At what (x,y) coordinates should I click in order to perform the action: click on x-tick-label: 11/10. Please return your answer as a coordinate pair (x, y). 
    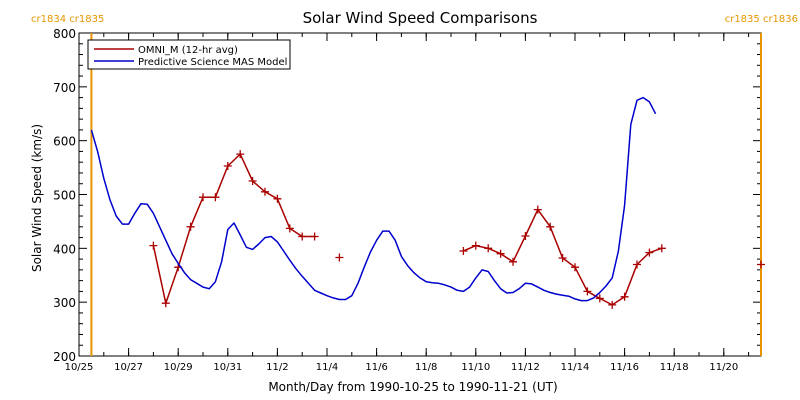
    Looking at the image, I should click on (475, 367).